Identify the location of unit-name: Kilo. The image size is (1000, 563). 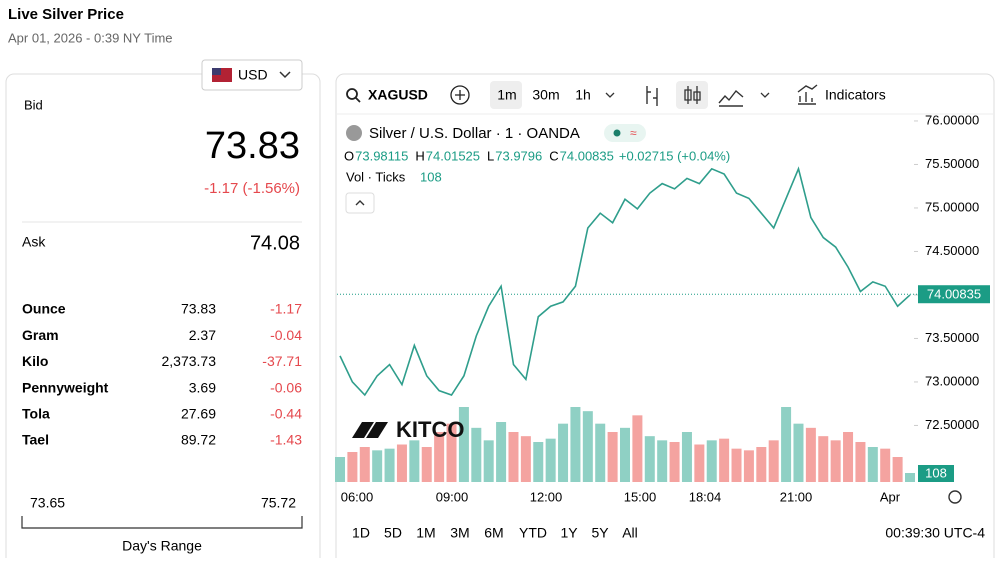
(35, 361).